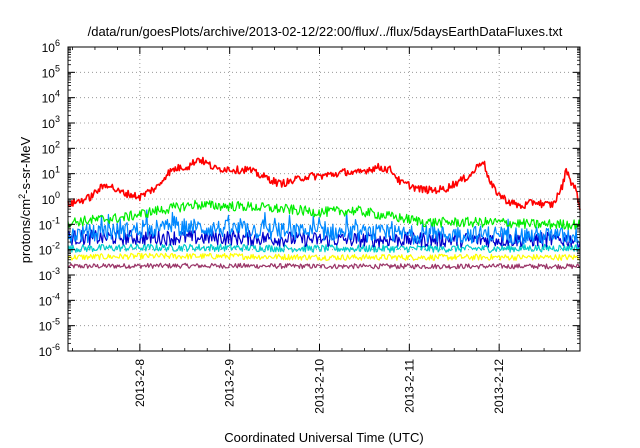  What do you see at coordinates (51, 46) in the screenshot?
I see `y-tick-label: 10⁶` at bounding box center [51, 46].